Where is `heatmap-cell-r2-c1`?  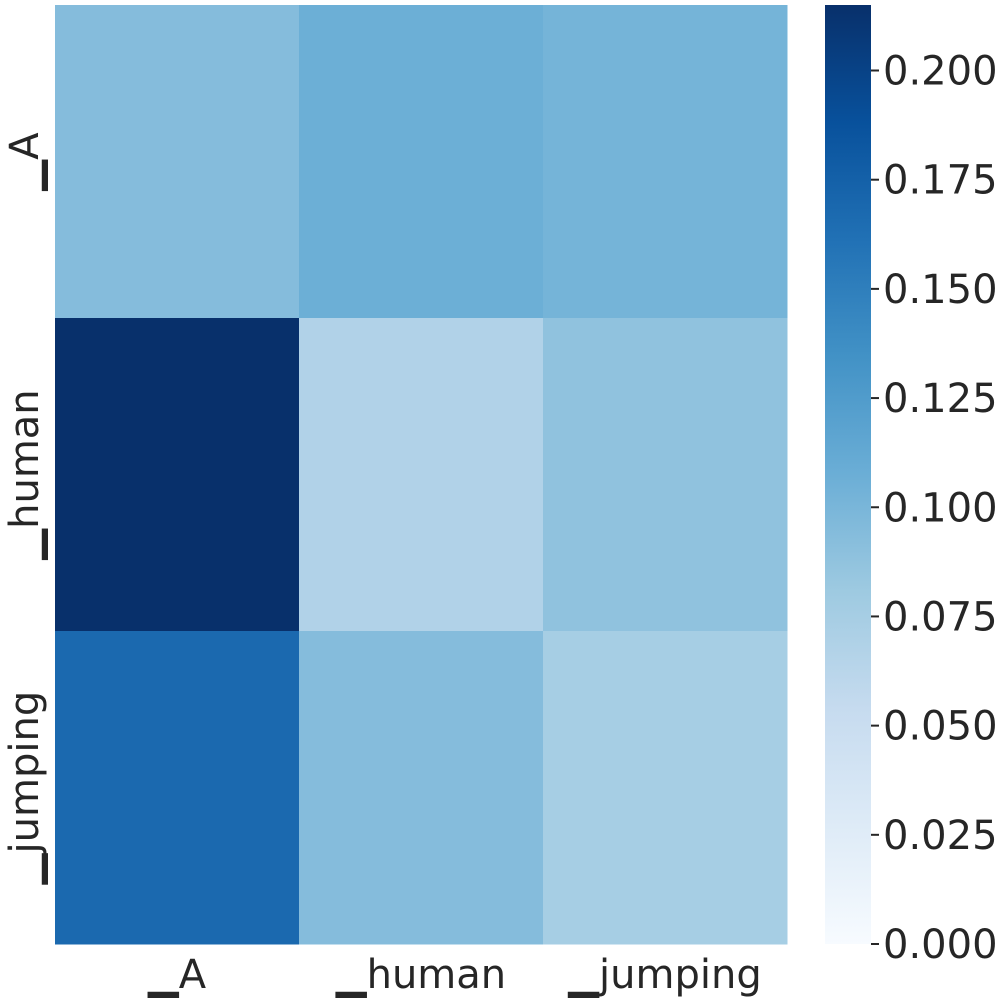
heatmap-cell-r2-c1 is located at coordinates (421, 788).